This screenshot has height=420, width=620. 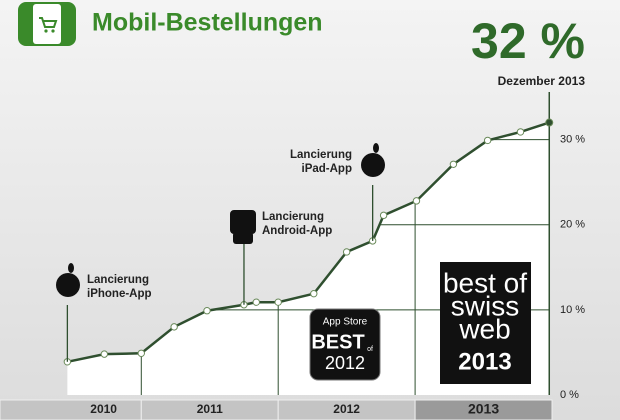 I want to click on annotation-text: iPad-App, so click(x=327, y=169).